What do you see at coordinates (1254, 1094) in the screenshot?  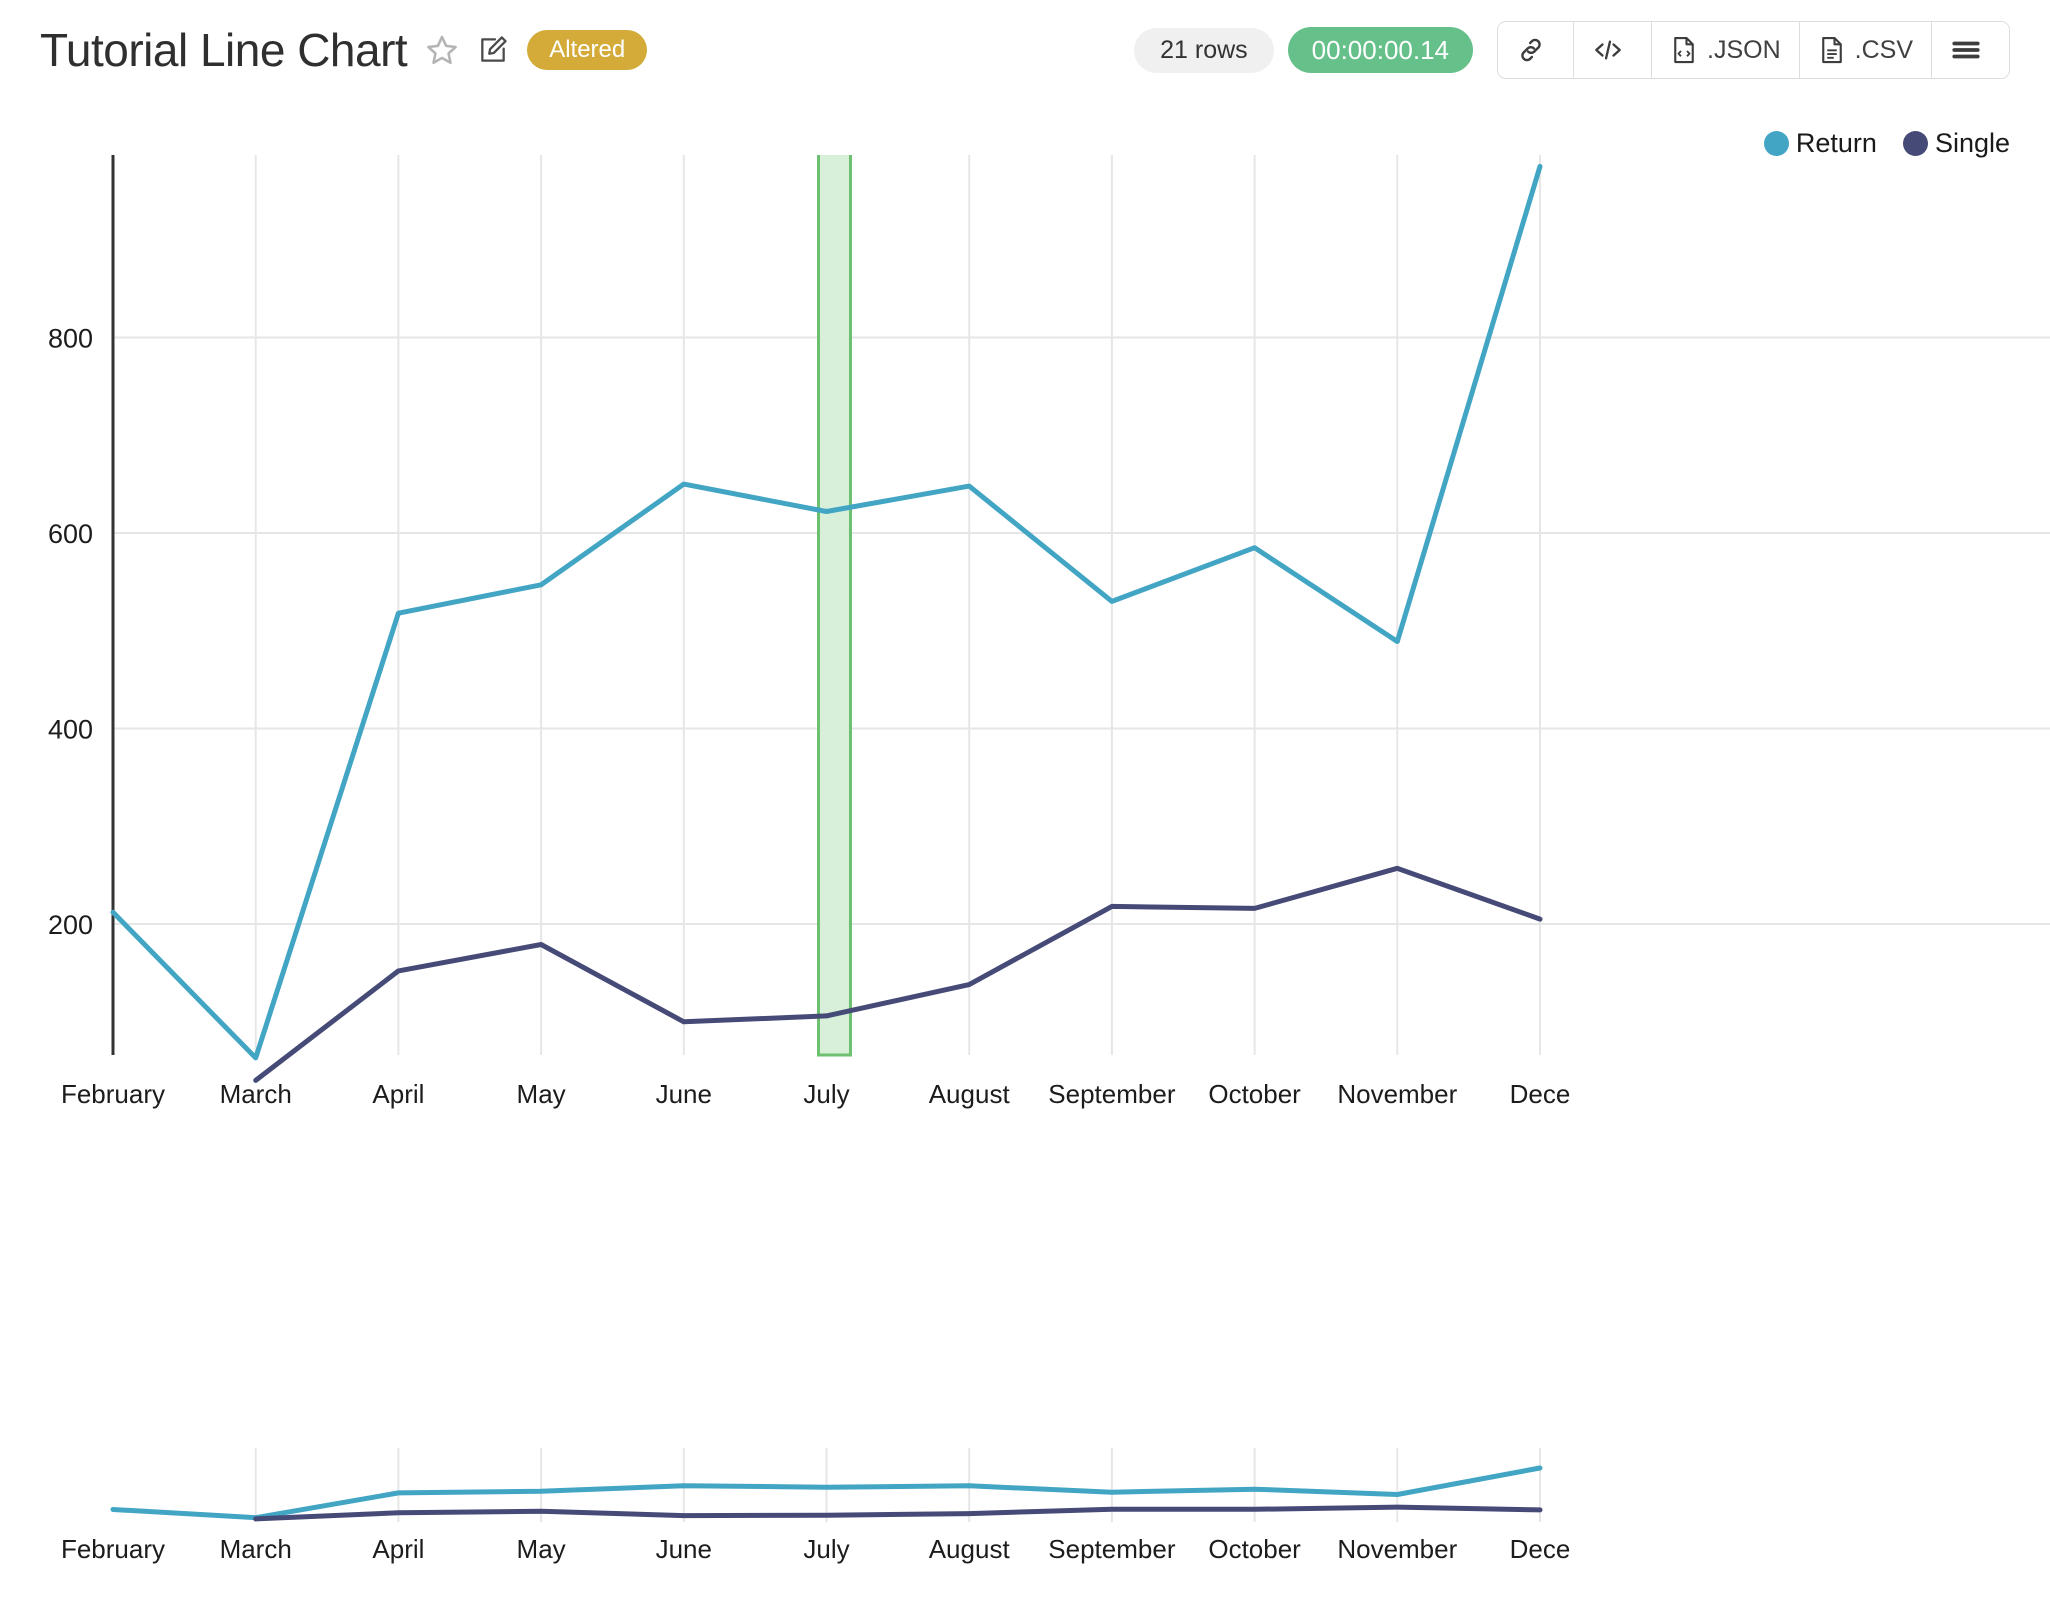 I see `x-tick-label: October` at bounding box center [1254, 1094].